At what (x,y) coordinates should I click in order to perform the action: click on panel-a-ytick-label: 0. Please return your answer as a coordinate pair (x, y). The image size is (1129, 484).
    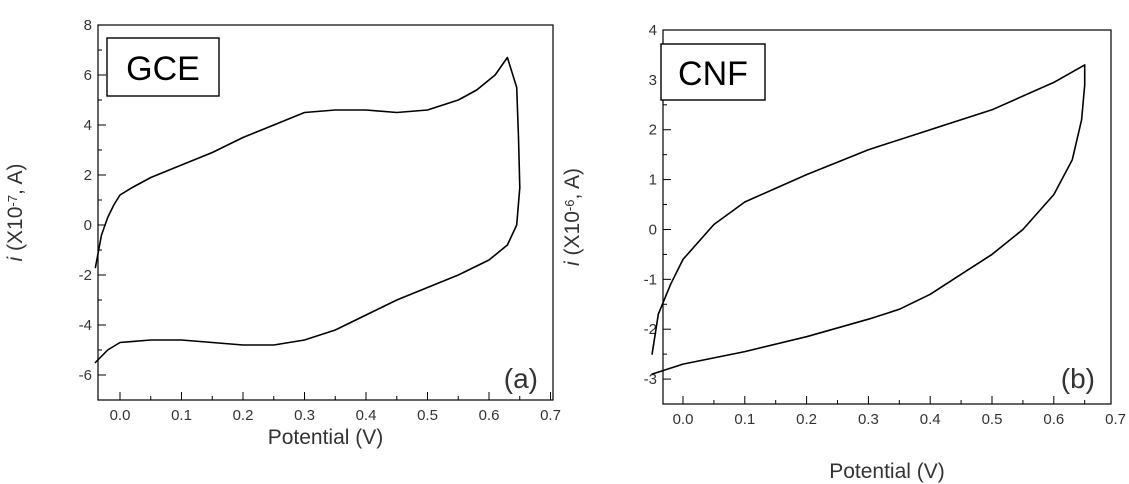
    Looking at the image, I should click on (88, 225).